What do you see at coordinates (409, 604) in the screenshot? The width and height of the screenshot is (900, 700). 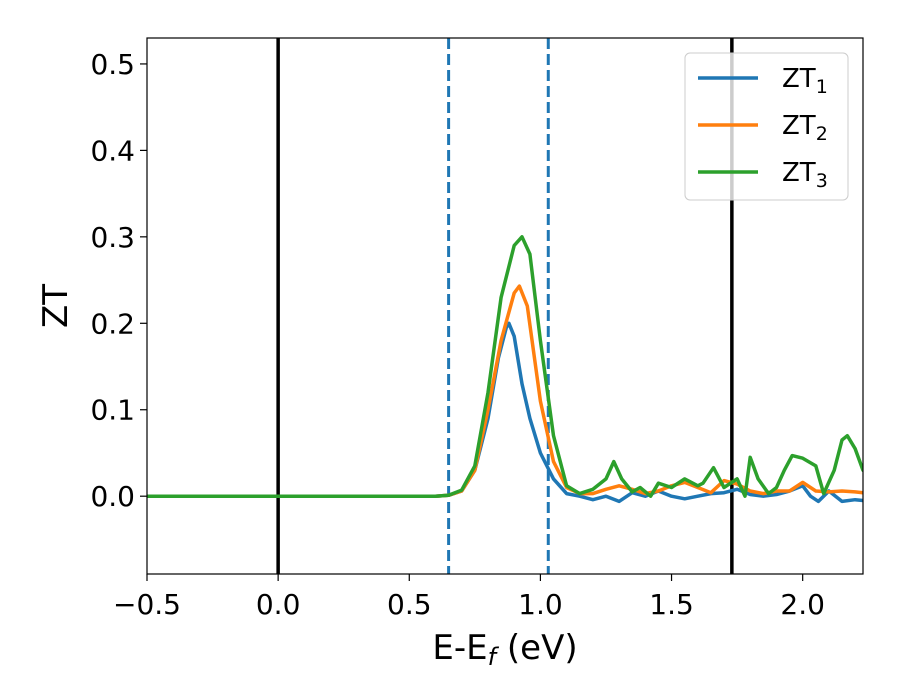 I see `x-tick-label: 0.5` at bounding box center [409, 604].